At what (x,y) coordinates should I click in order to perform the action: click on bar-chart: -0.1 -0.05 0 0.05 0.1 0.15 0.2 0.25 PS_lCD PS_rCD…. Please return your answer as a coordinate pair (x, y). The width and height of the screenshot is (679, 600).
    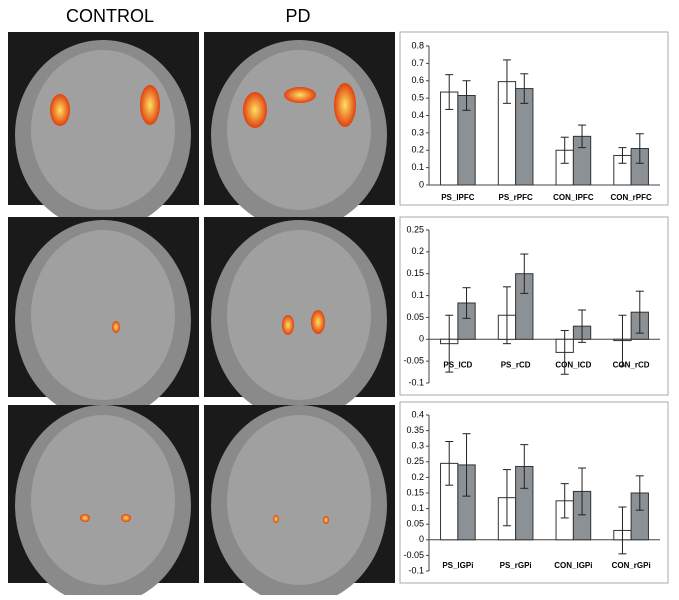
    Looking at the image, I should click on (534, 306).